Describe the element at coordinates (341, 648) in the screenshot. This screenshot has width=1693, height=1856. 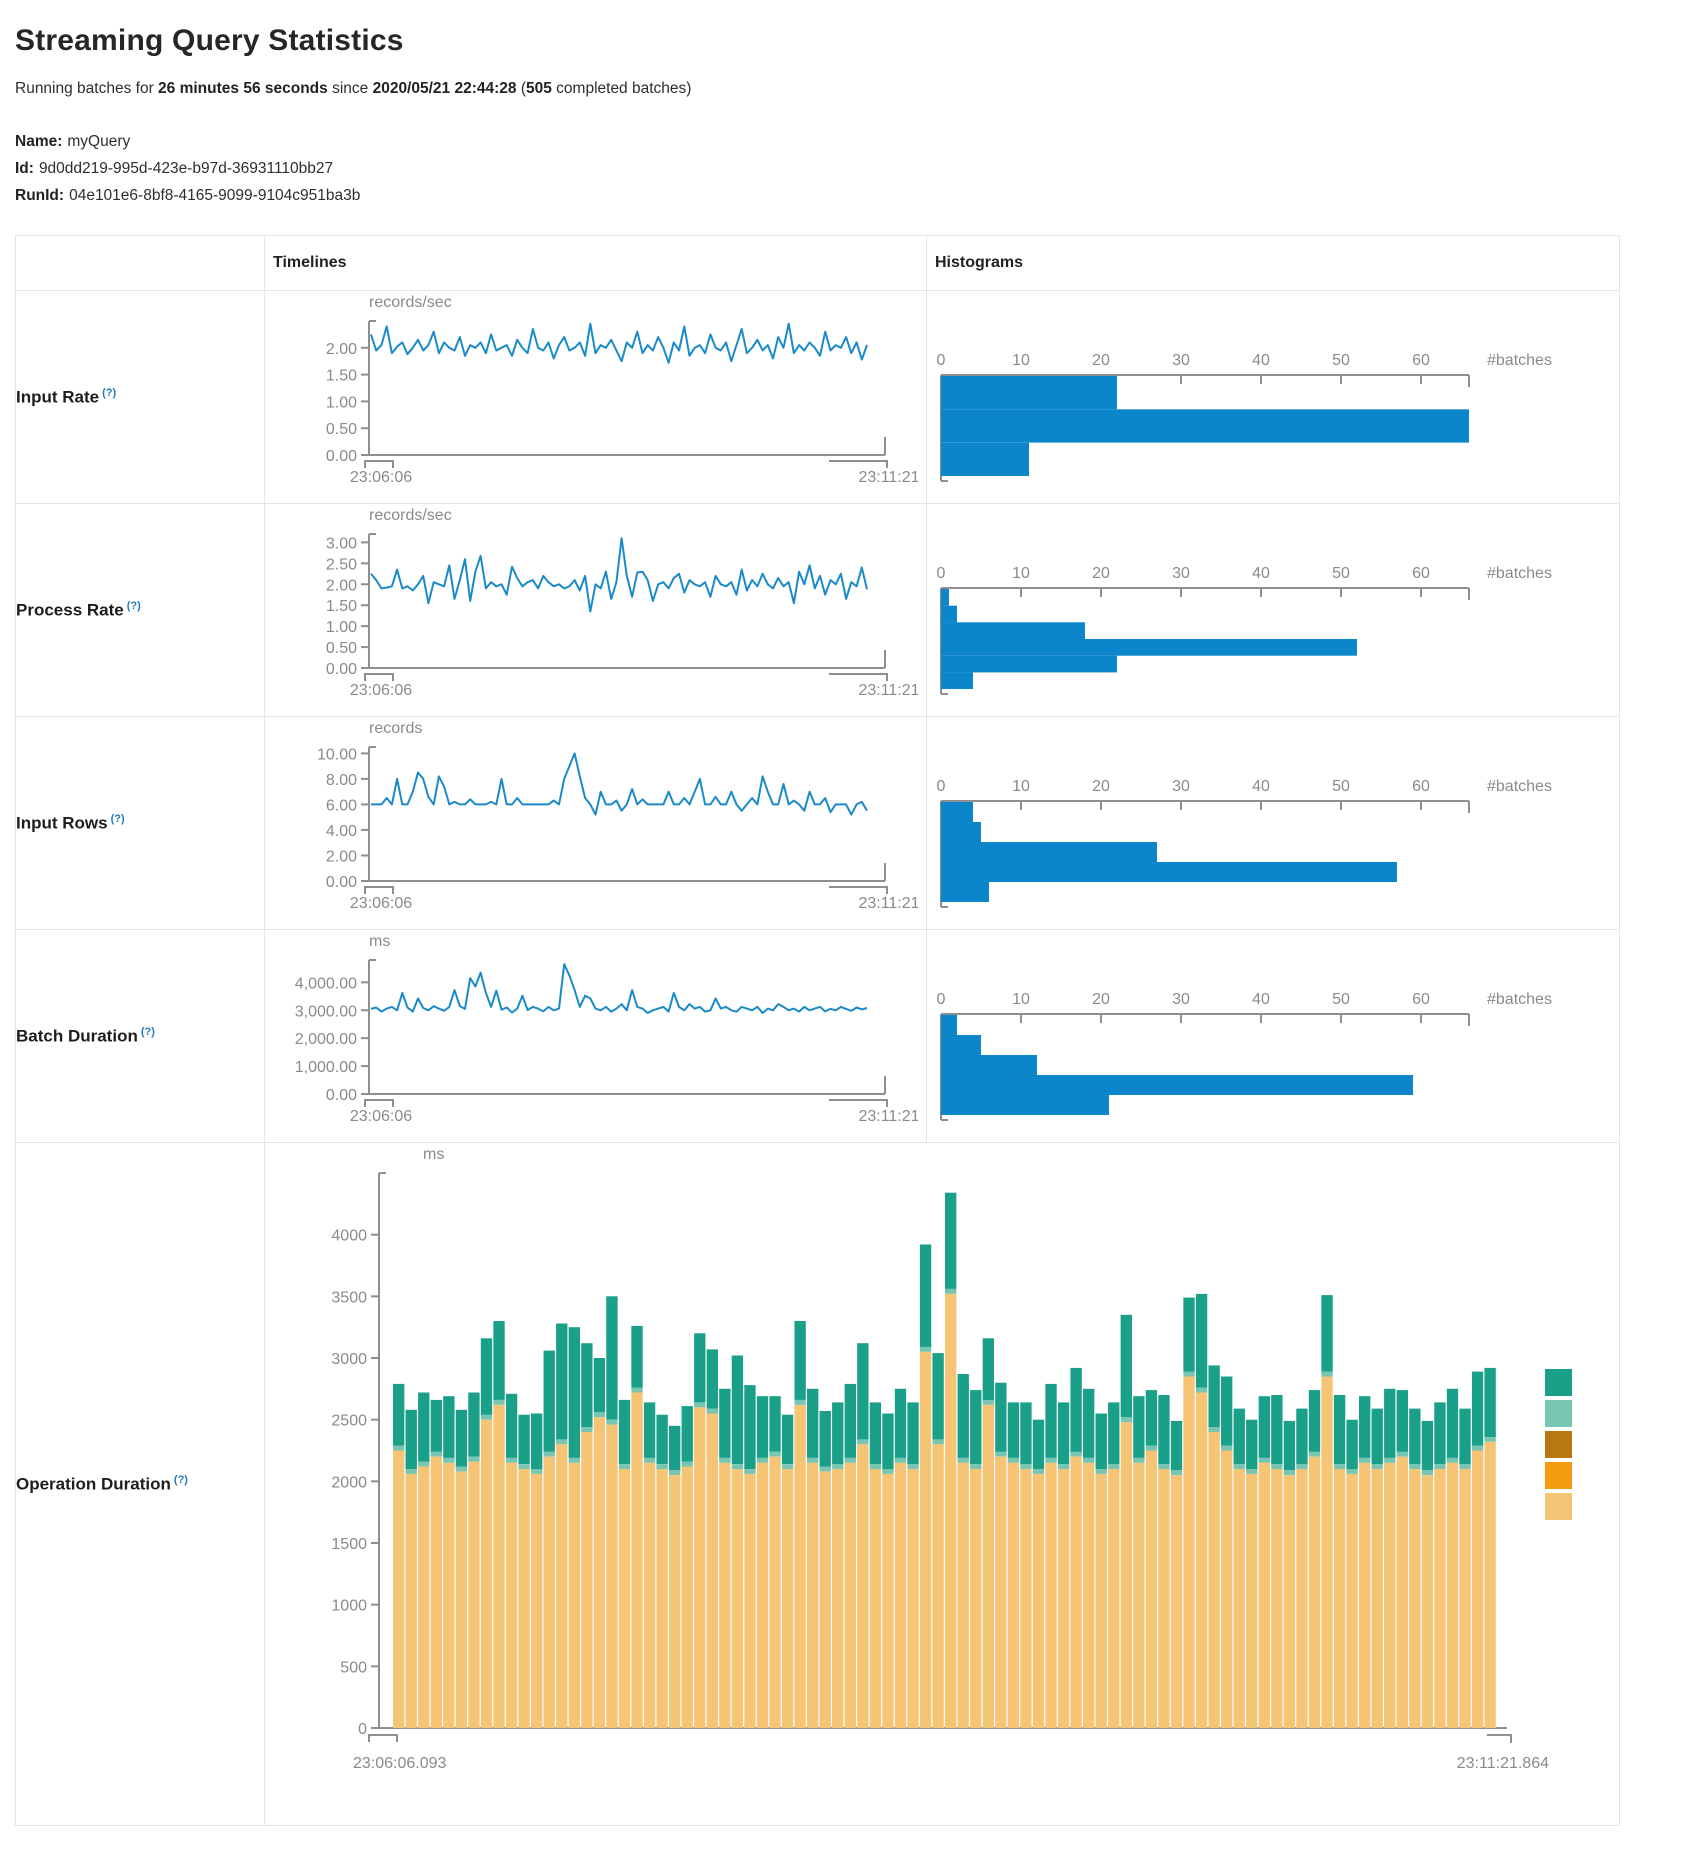
I see `svg-text: 0.50` at that location.